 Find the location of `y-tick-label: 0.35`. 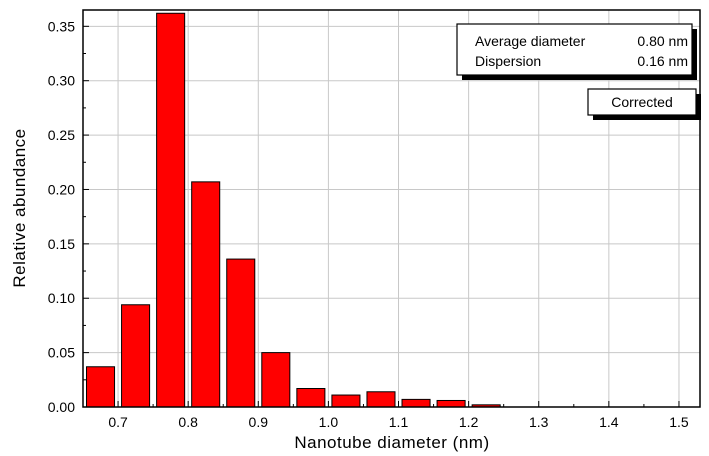

y-tick-label: 0.35 is located at coordinates (61, 26).